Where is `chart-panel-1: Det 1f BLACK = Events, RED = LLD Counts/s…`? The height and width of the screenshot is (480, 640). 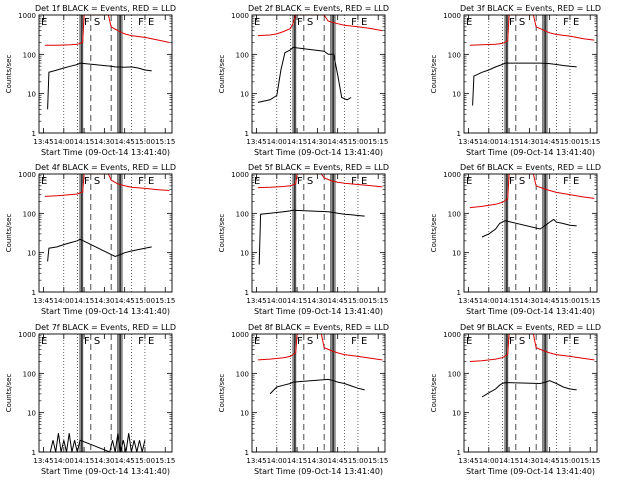
chart-panel-1: Det 1f BLACK = Events, RED = LLD Counts/s… is located at coordinates (90, 80).